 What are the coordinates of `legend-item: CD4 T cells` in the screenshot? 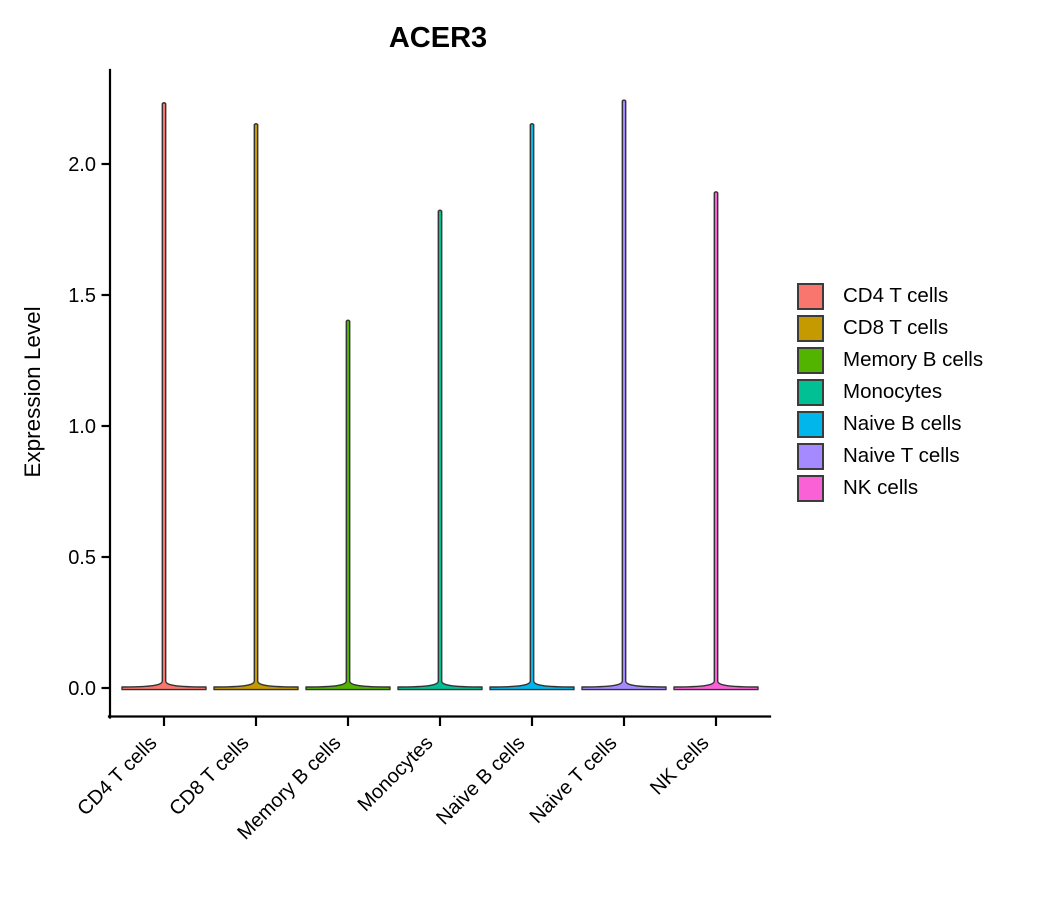 It's located at (890, 296).